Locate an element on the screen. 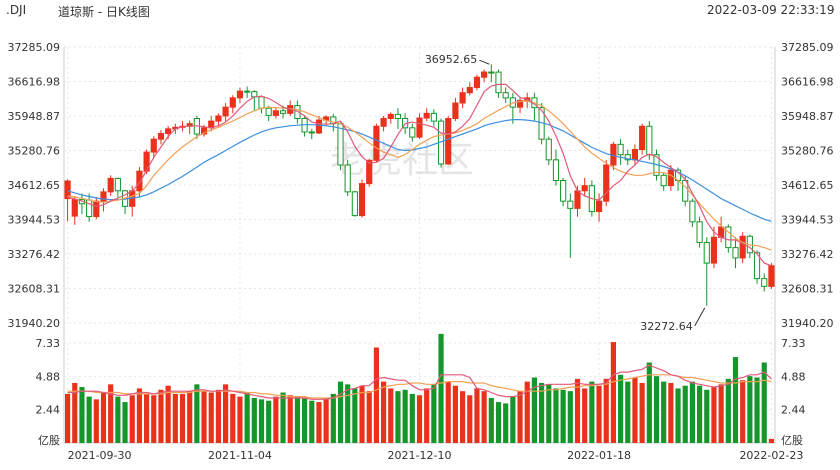 The width and height of the screenshot is (840, 470). price-tick-label-right: 35948.87 is located at coordinates (807, 116).